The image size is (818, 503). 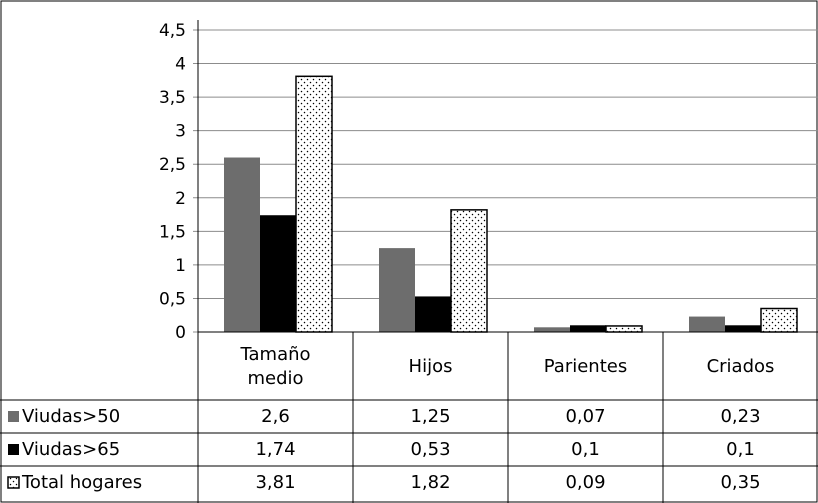 I want to click on y-tick-label: 3, so click(x=180, y=132).